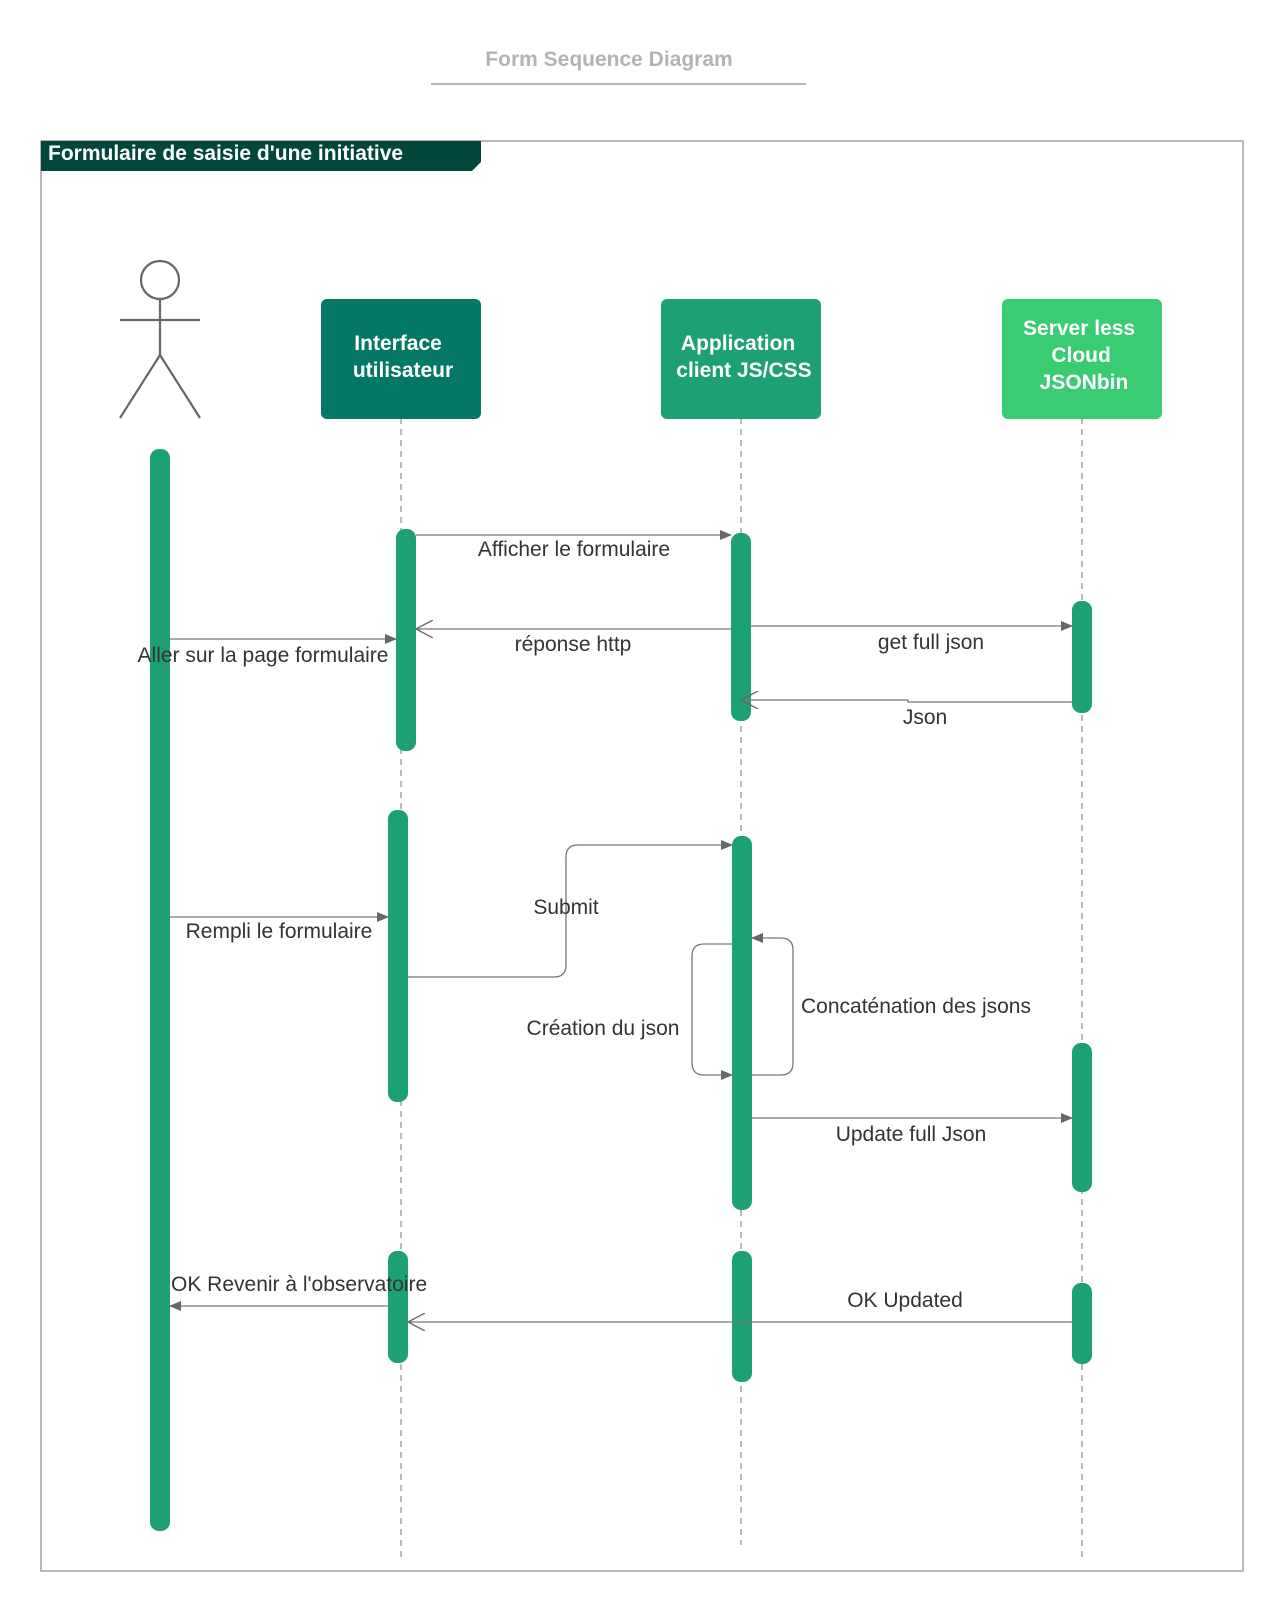 This screenshot has width=1280, height=1608. I want to click on svg-text:Server less Cloud: Server less Cloud JSONbin, so click(1082, 355).